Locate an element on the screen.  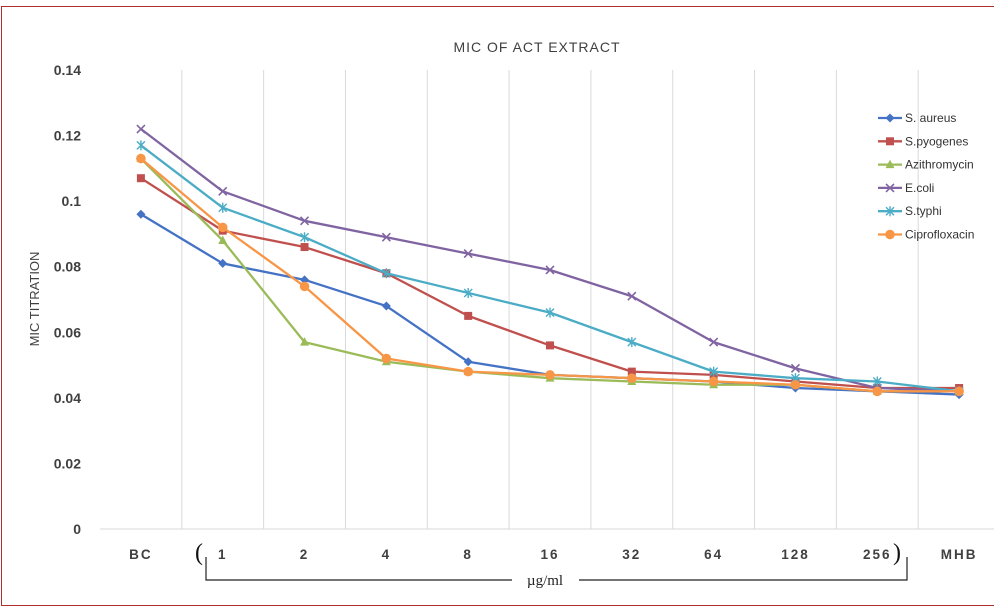
y-tick-label: 0.06 is located at coordinates (67, 332).